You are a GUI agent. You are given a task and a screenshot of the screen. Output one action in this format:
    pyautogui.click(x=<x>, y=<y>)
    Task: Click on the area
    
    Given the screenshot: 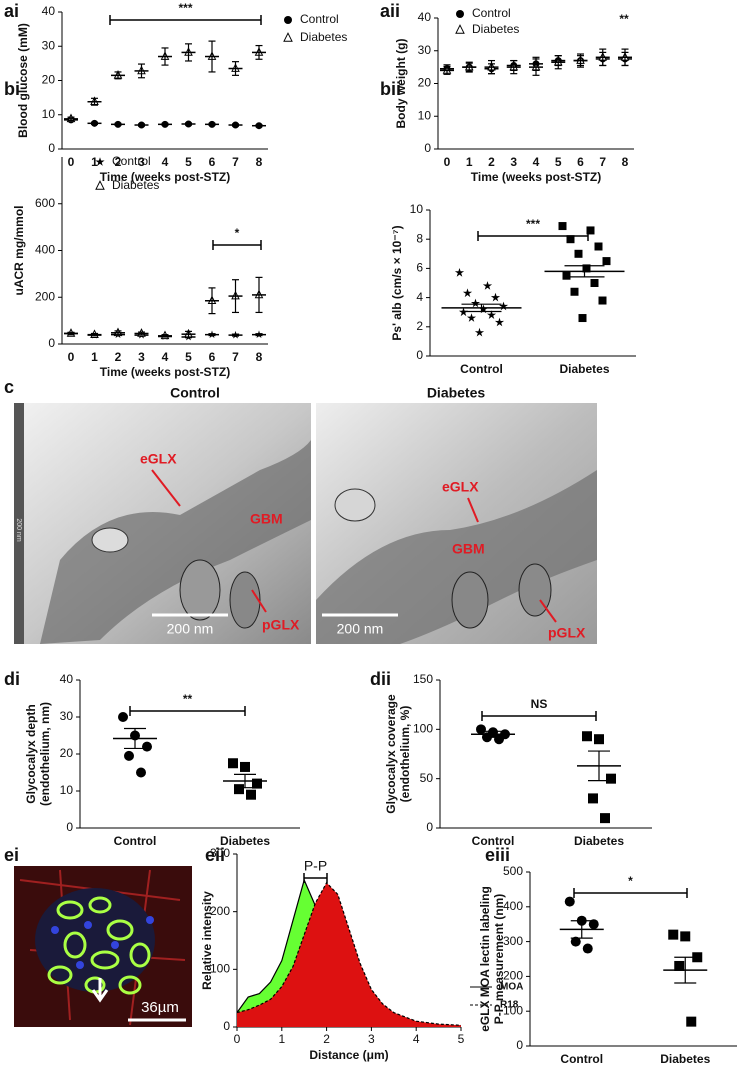 What is the action you would take?
    pyautogui.click(x=349, y=954)
    